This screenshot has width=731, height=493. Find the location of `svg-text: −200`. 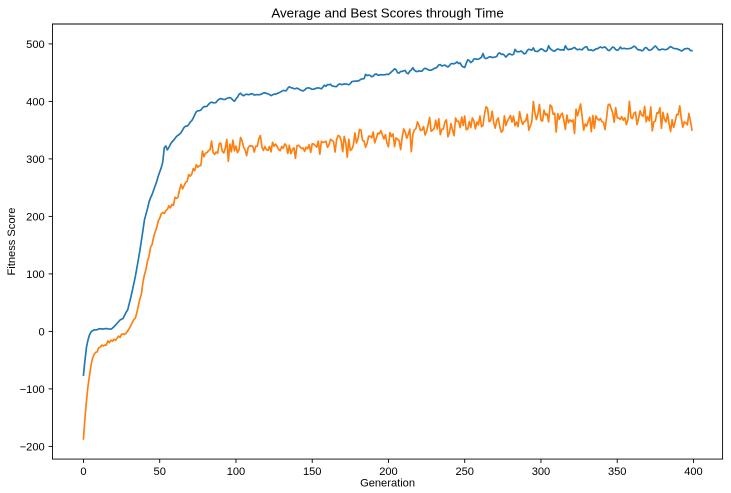

svg-text: −200 is located at coordinates (32, 447).